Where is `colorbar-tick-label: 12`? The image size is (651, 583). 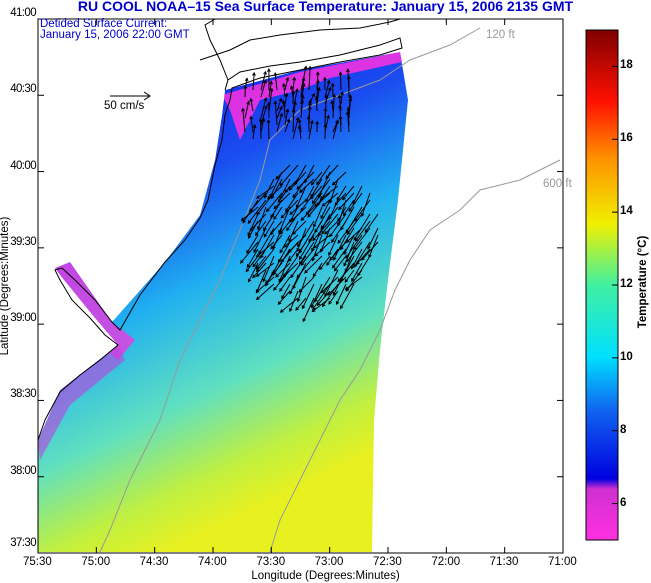
colorbar-tick-label: 12 is located at coordinates (626, 284).